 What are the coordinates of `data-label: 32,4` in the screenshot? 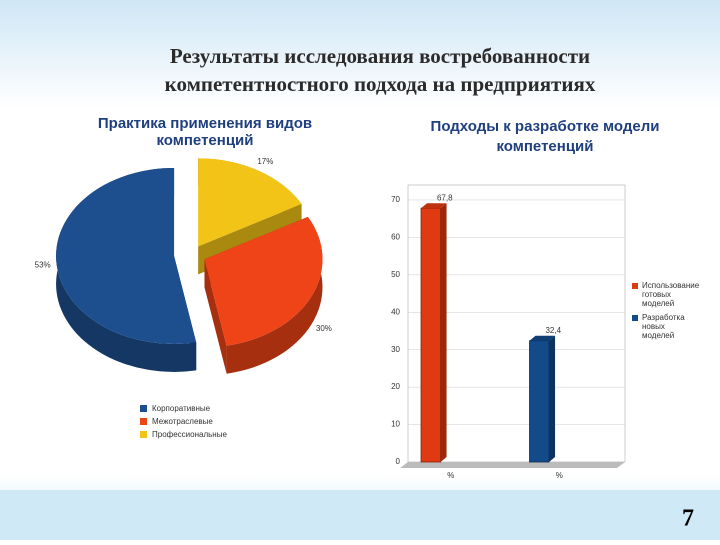 It's located at (553, 330).